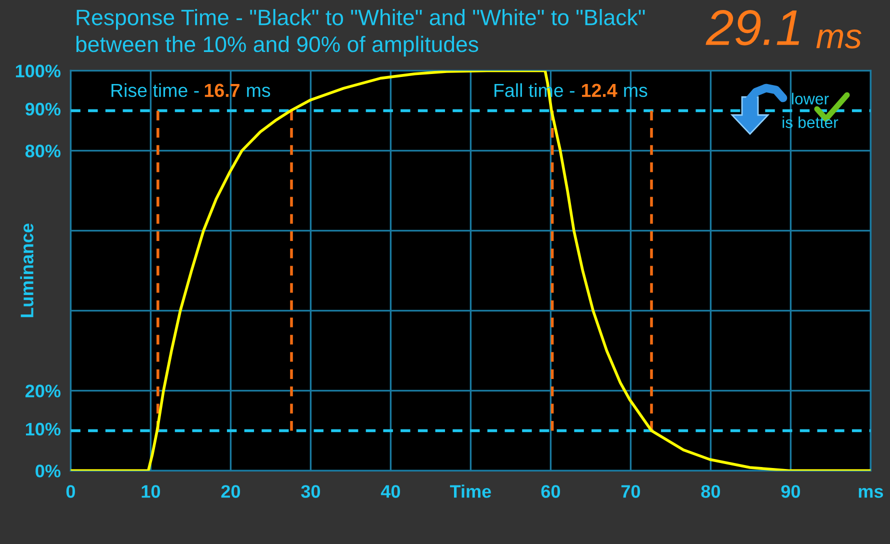 The height and width of the screenshot is (544, 890). What do you see at coordinates (151, 491) in the screenshot?
I see `x-tick-label: 10` at bounding box center [151, 491].